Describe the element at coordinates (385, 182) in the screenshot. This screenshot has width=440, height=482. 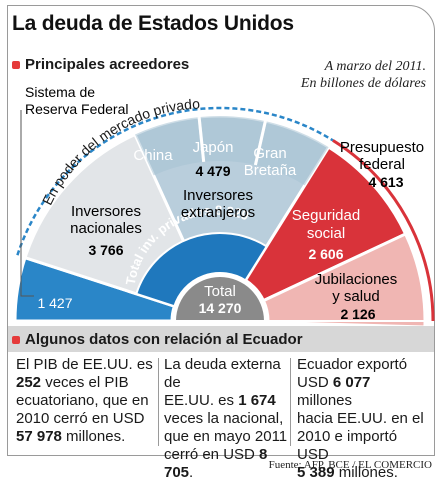
I see `budget-value: 4 613` at that location.